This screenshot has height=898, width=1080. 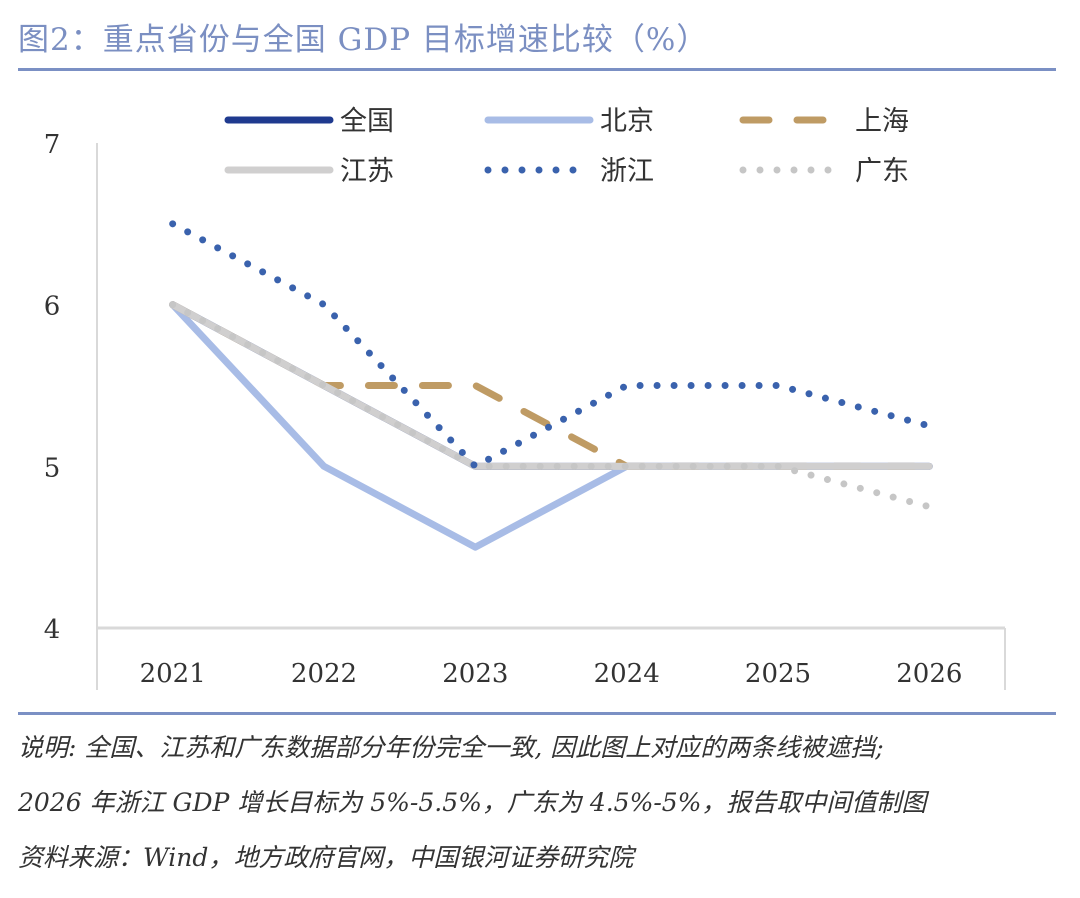 What do you see at coordinates (882, 171) in the screenshot?
I see `legend-label: 广东` at bounding box center [882, 171].